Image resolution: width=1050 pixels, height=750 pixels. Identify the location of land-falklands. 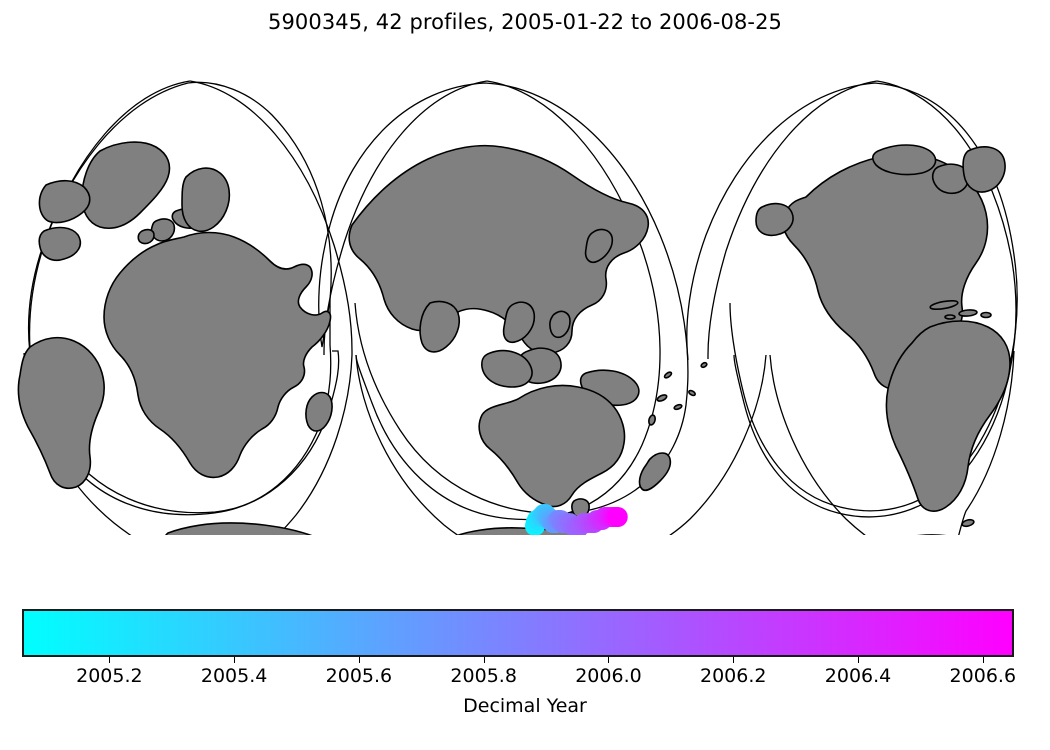
(968, 523).